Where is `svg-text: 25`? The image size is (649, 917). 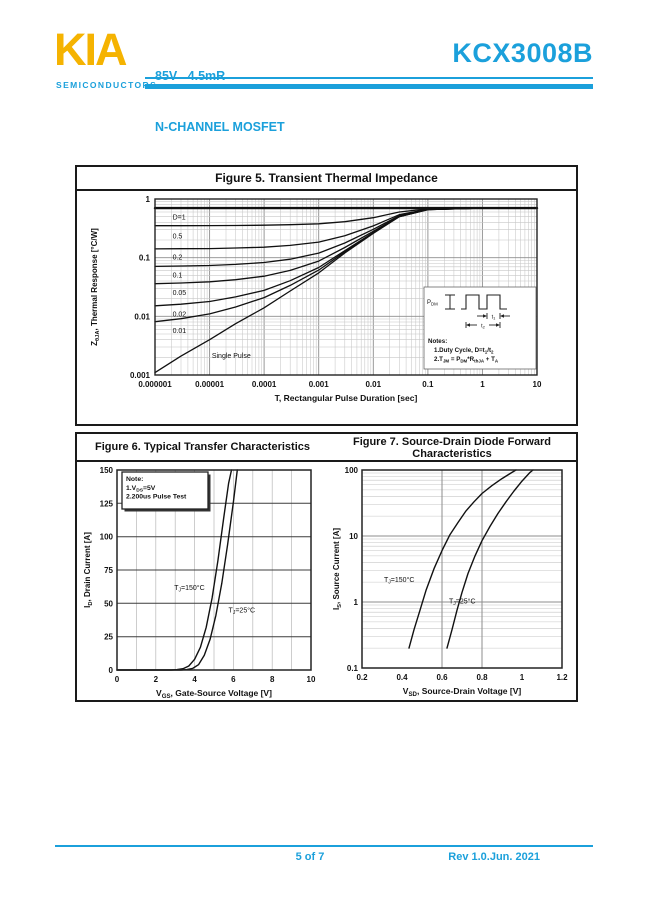 svg-text: 25 is located at coordinates (108, 637).